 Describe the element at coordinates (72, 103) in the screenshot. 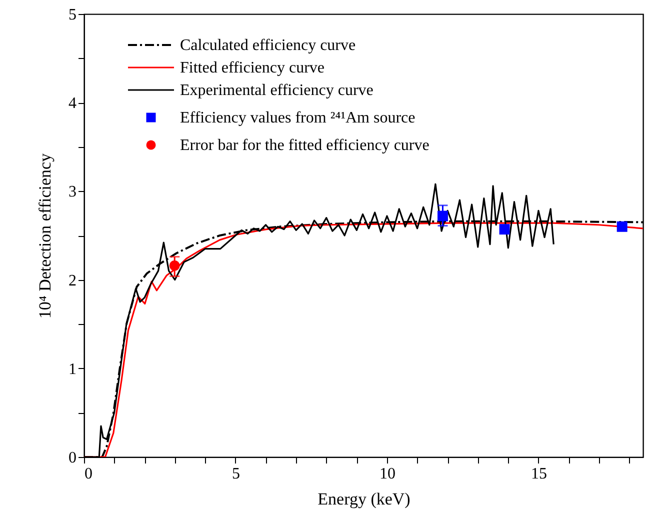

I see `y-tick-label: 4` at that location.